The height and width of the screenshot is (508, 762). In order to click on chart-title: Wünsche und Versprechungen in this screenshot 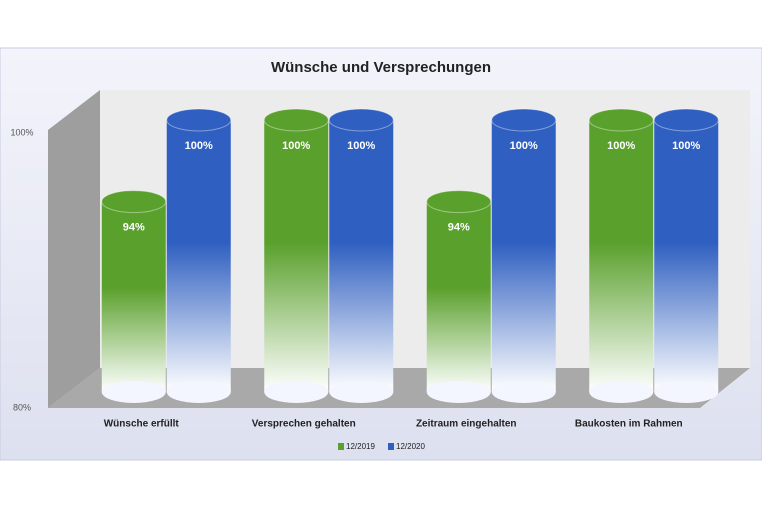, I will do `click(381, 67)`.